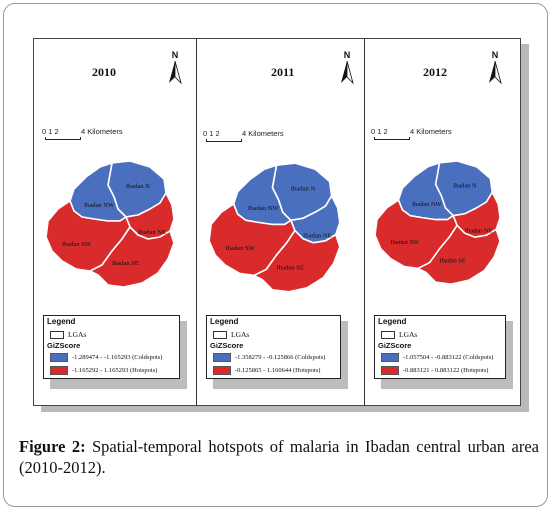  Describe the element at coordinates (283, 72) in the screenshot. I see `year-title: 2011` at that location.